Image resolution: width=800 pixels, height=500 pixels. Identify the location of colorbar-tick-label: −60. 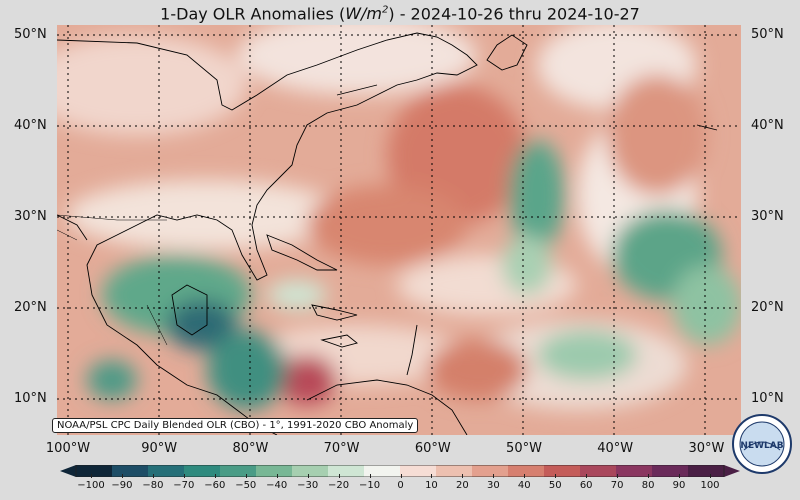
(215, 485).